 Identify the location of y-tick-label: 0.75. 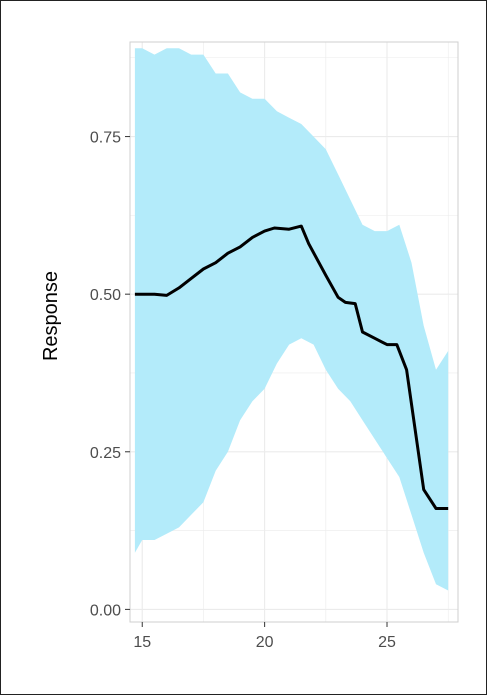
(105, 138).